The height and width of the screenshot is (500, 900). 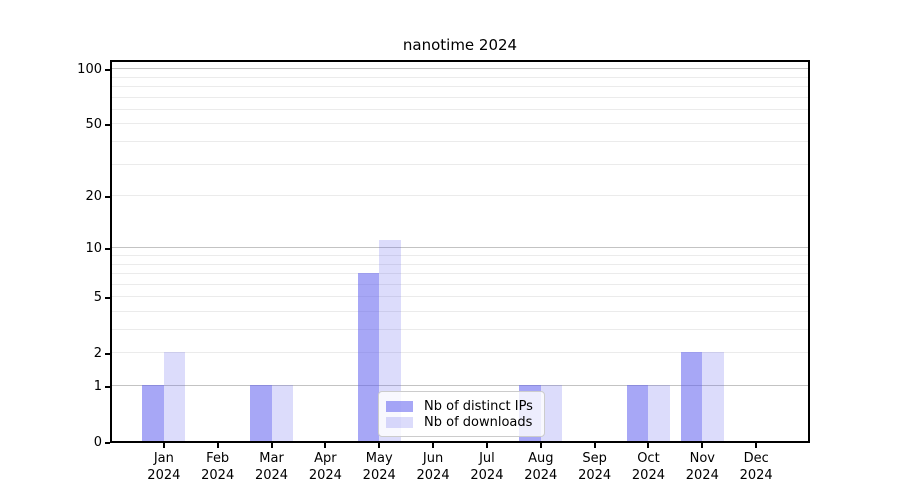 I want to click on x-tick-label-dec: Dec 2024, so click(x=756, y=467).